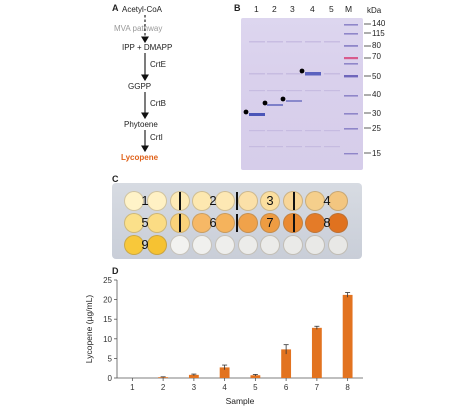  Describe the element at coordinates (145, 40) in the screenshot. I see `dashed-arrow-head` at that location.